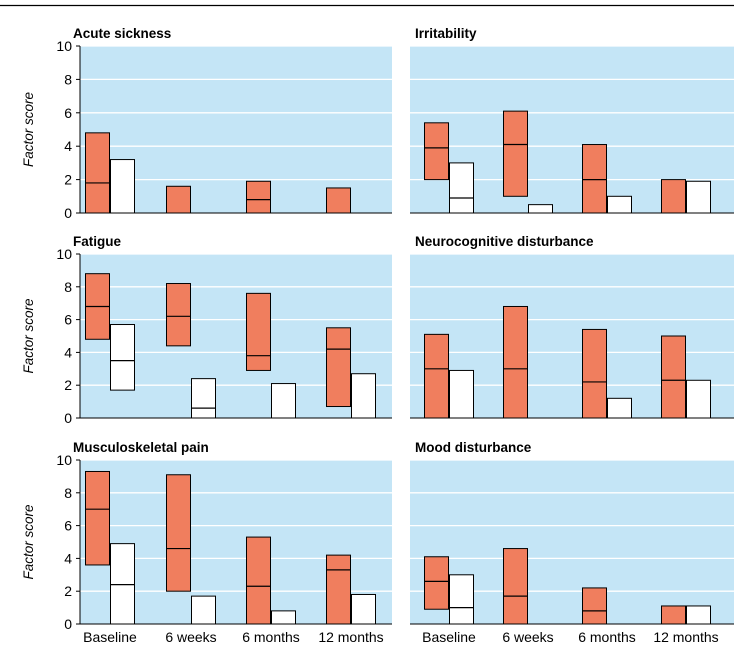  I want to click on panel-3-y-tick-label: 2, so click(68, 385).